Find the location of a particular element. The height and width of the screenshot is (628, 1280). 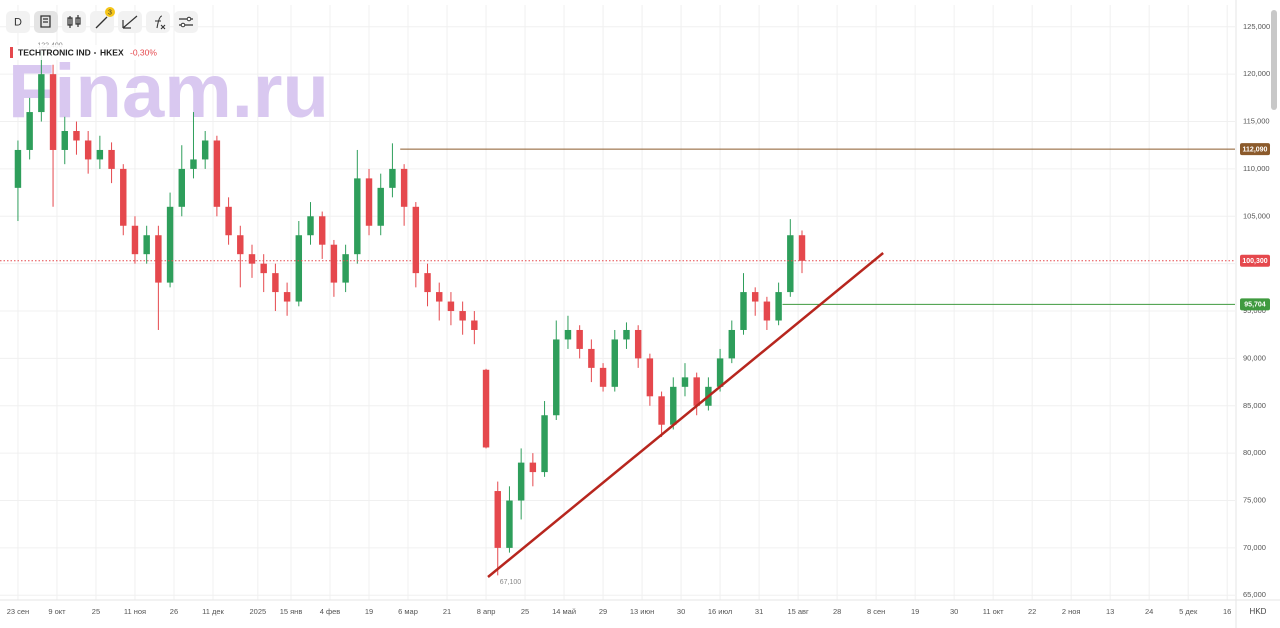

x-tick-label: 4 фев is located at coordinates (330, 611).